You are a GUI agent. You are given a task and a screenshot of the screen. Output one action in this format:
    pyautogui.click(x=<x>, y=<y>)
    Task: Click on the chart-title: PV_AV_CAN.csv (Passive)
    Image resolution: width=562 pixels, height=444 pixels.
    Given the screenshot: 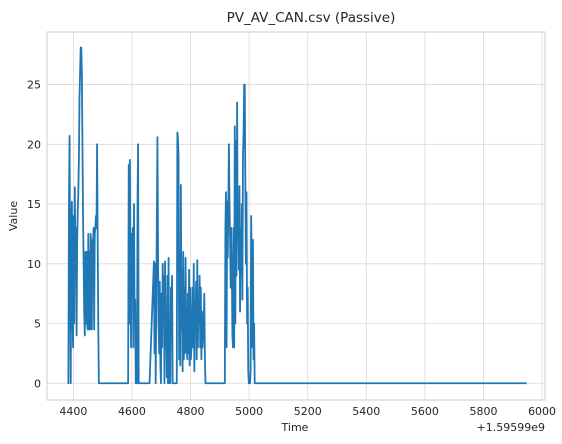 What is the action you would take?
    pyautogui.click(x=311, y=18)
    